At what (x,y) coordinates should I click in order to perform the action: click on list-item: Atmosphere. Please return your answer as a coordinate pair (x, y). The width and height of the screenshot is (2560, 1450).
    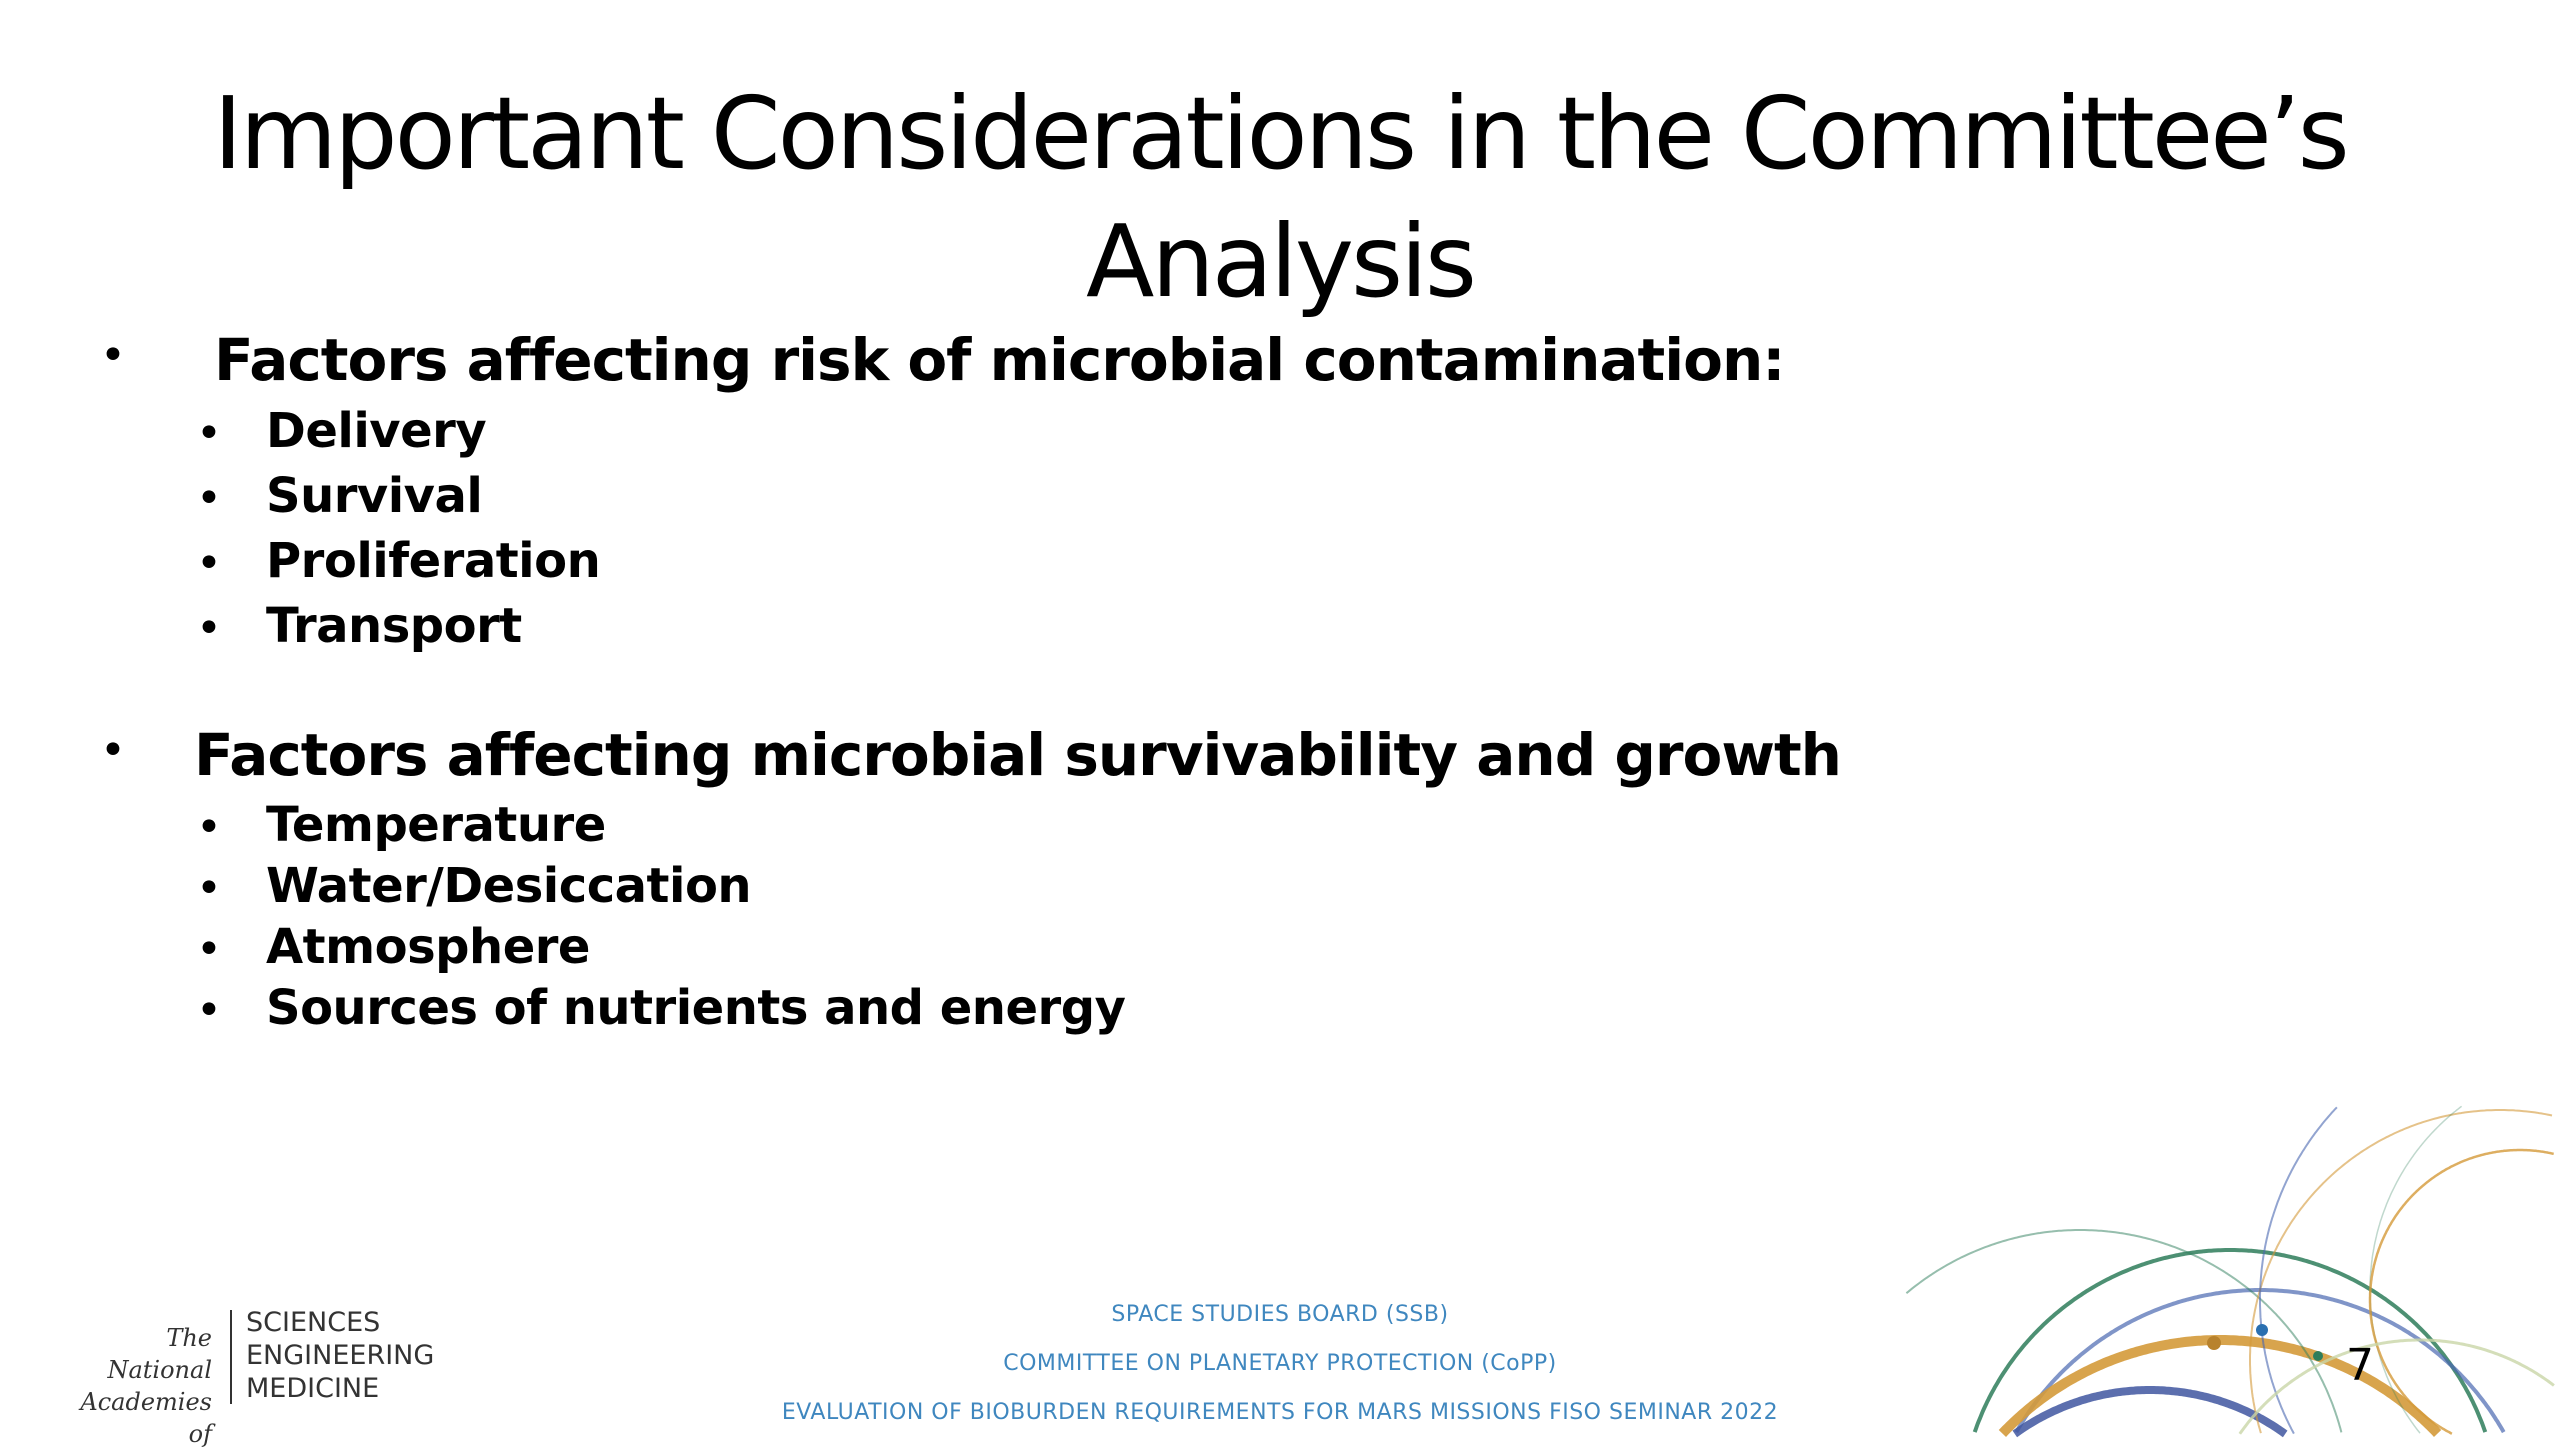
    Looking at the image, I should click on (428, 947).